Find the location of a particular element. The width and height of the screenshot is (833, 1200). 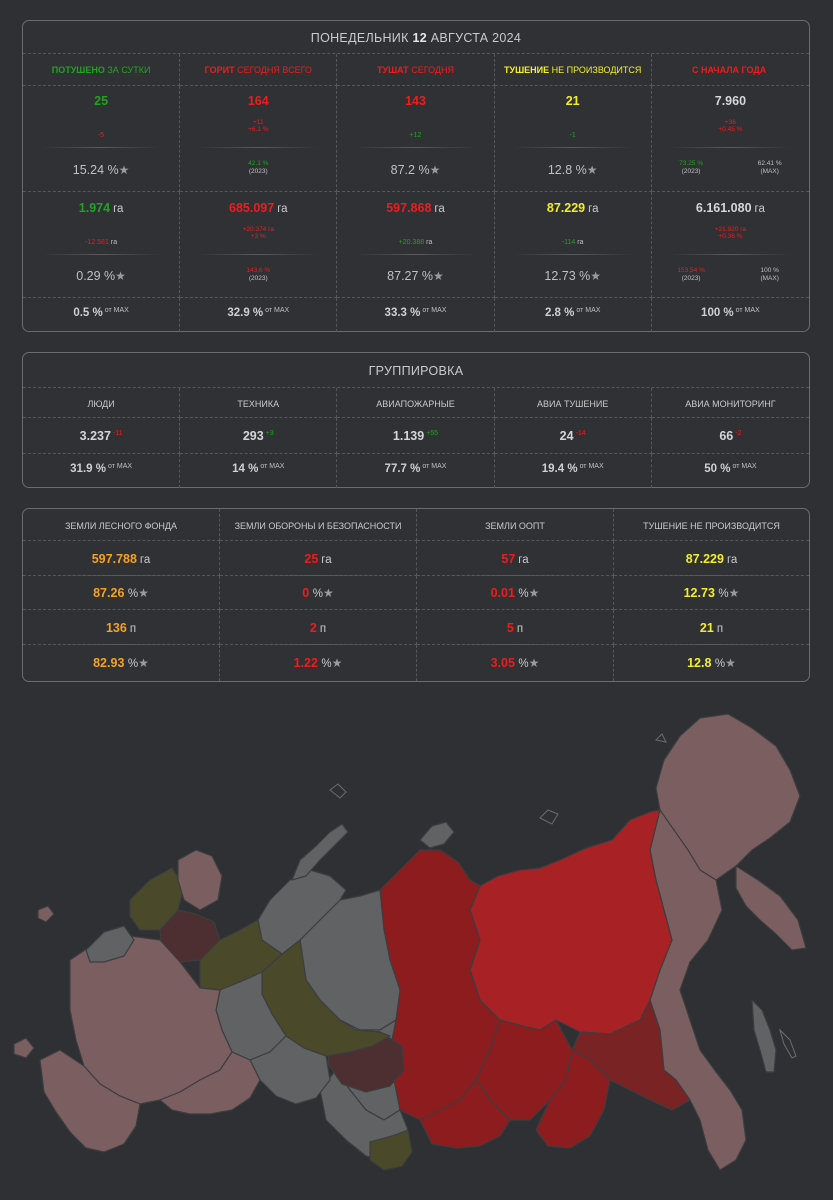

region-amur is located at coordinates (631, 1055).